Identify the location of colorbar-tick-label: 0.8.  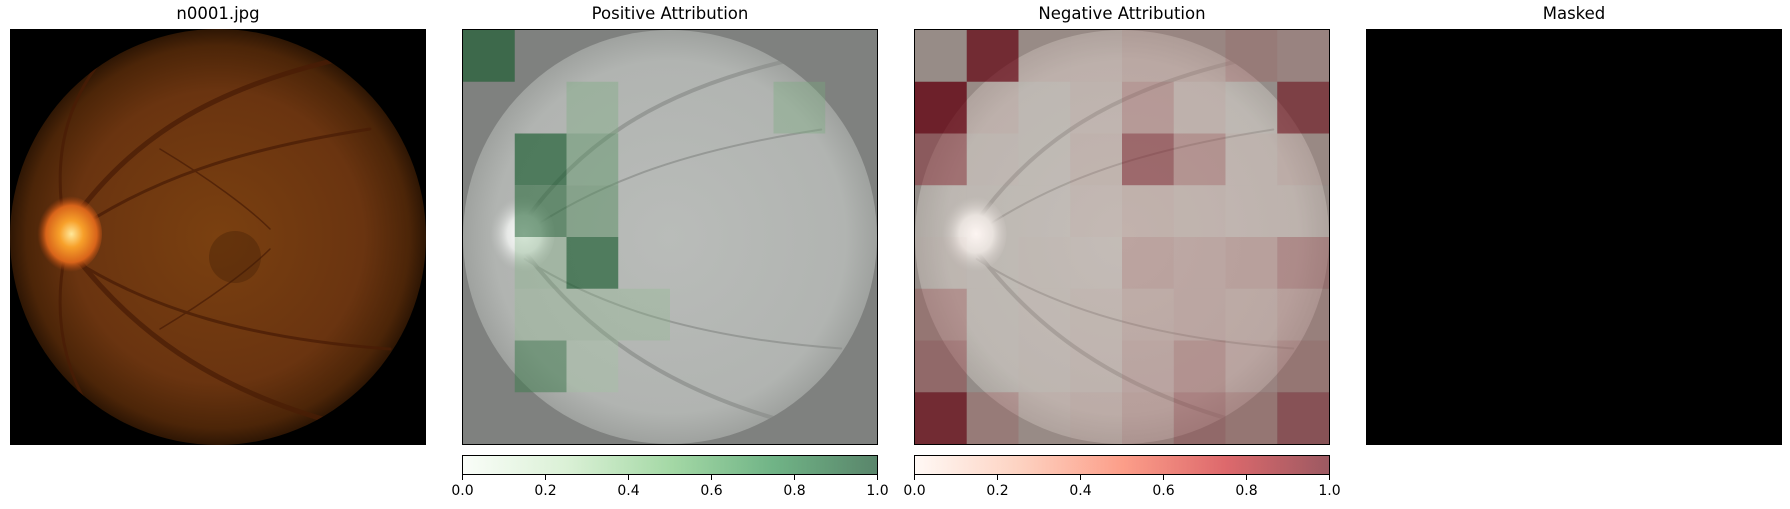
(794, 491).